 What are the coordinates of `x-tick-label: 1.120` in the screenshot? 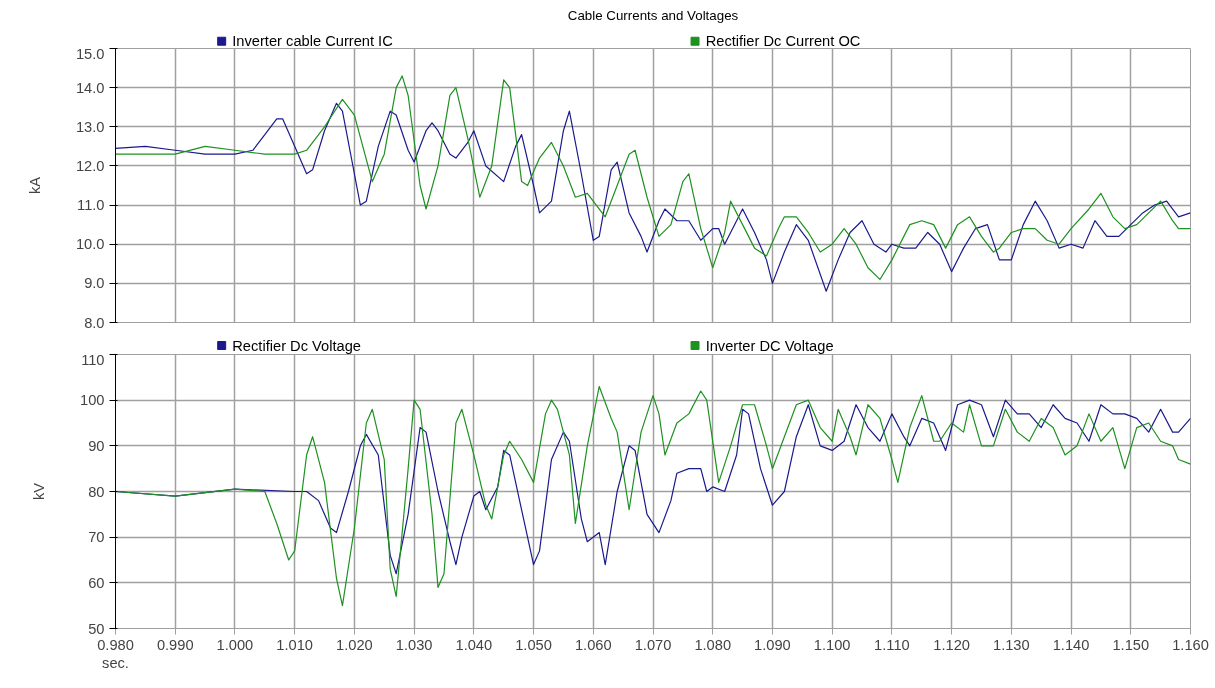 It's located at (951, 644).